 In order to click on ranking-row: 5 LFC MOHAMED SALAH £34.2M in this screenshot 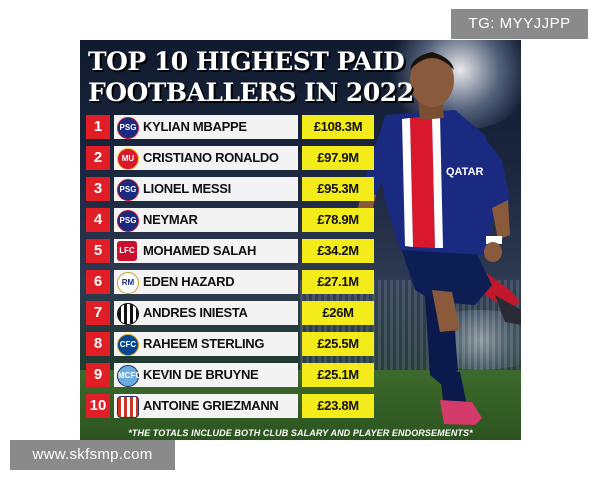, I will do `click(232, 251)`.